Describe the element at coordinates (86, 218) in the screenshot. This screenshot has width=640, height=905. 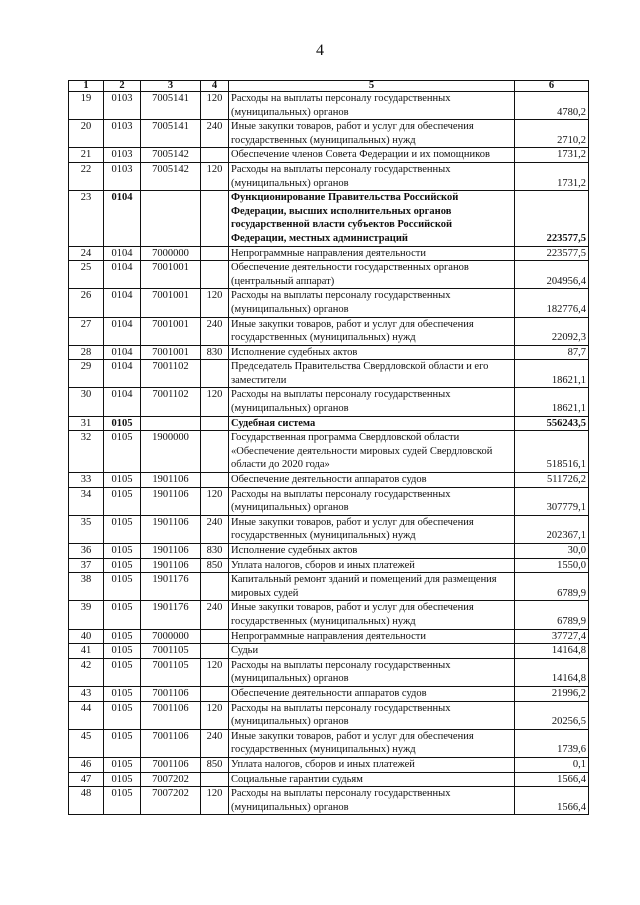
I see `row-number: 23` at that location.